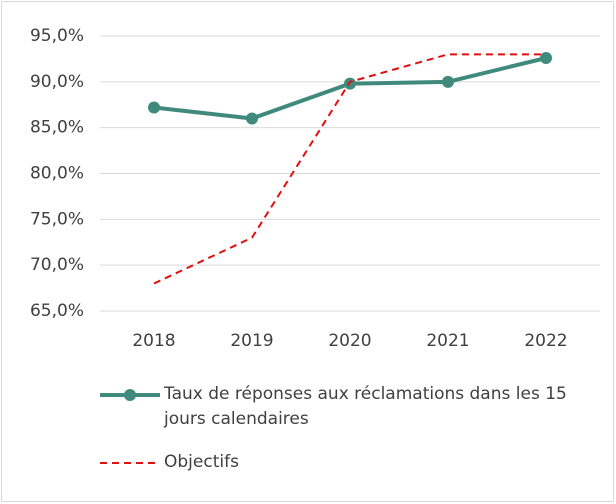 The height and width of the screenshot is (504, 616). I want to click on legend-label: Objectifs, so click(201, 462).